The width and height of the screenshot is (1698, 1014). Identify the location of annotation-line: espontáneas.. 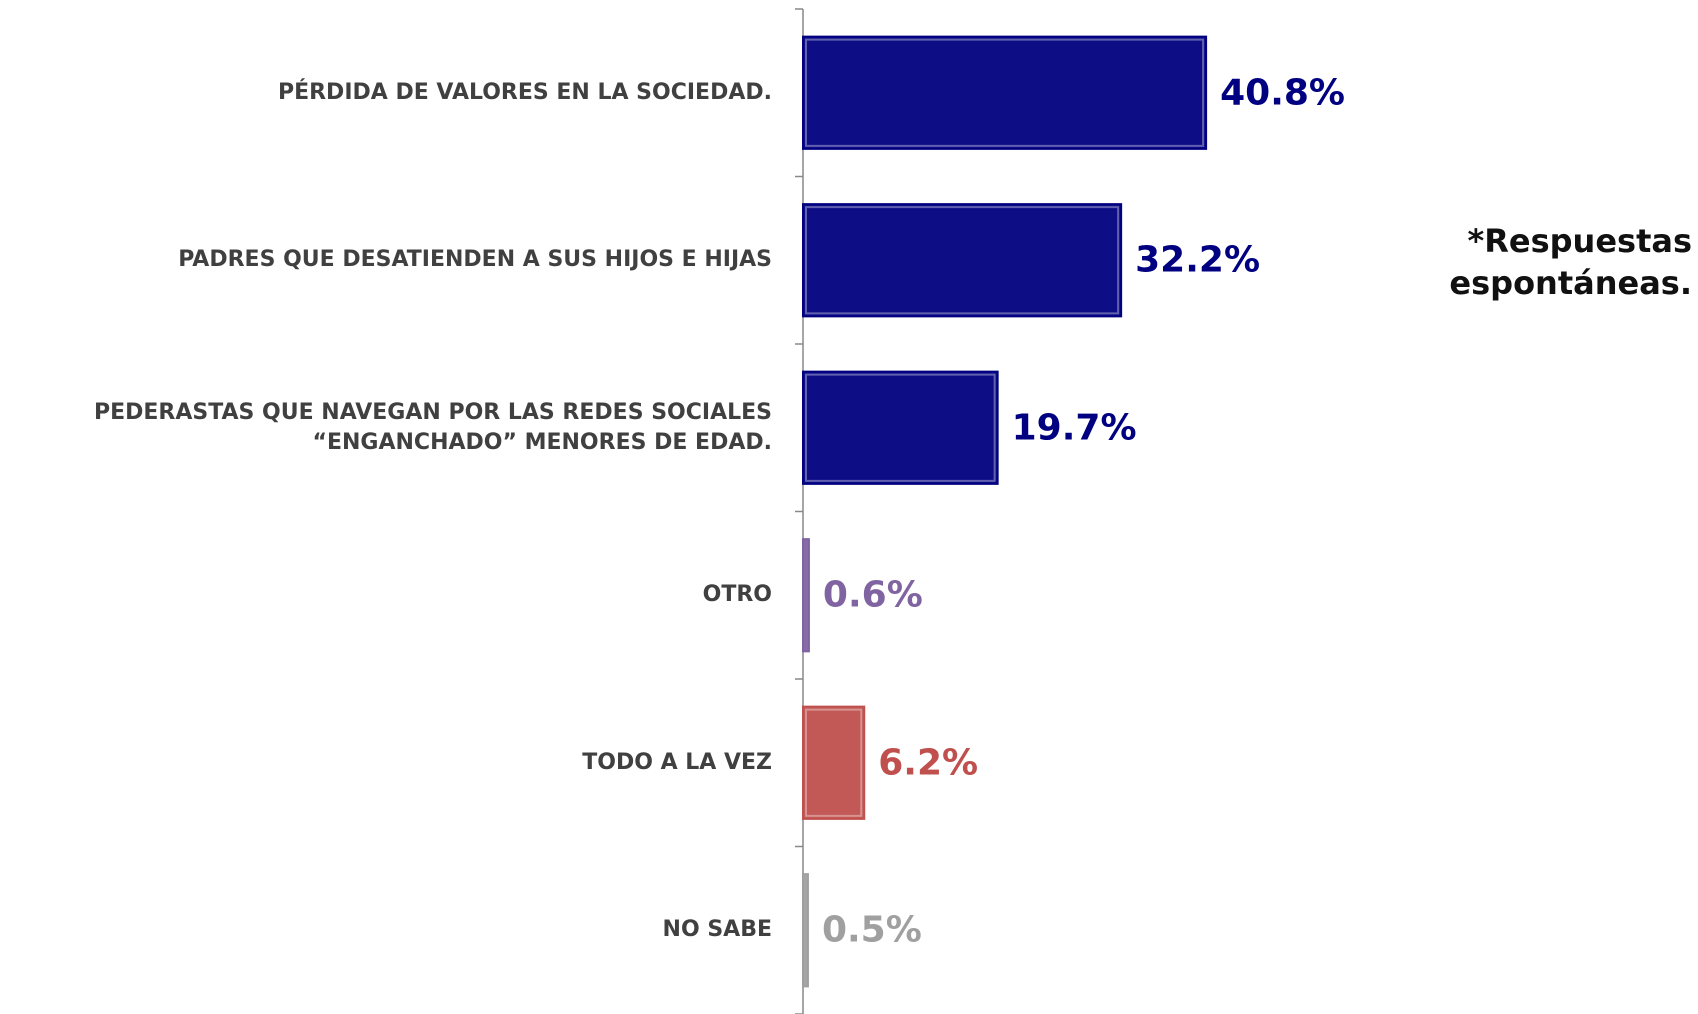
(1570, 283).